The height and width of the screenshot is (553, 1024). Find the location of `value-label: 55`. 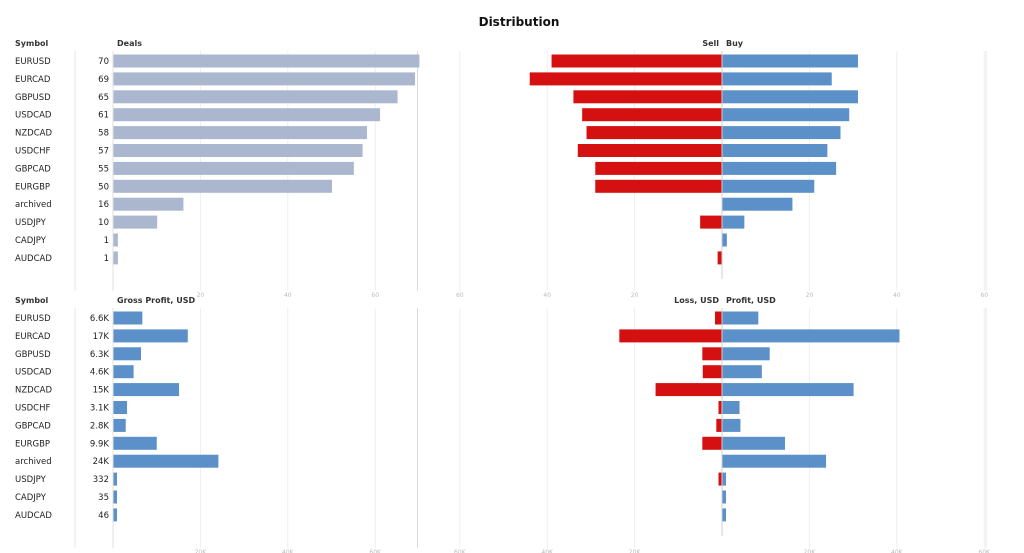

value-label: 55 is located at coordinates (103, 169).